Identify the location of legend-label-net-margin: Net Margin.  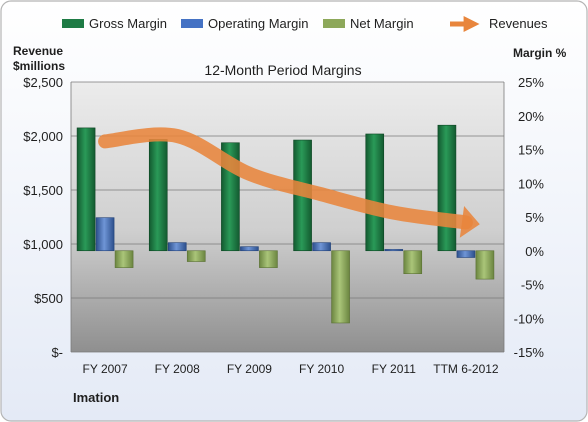
(382, 23).